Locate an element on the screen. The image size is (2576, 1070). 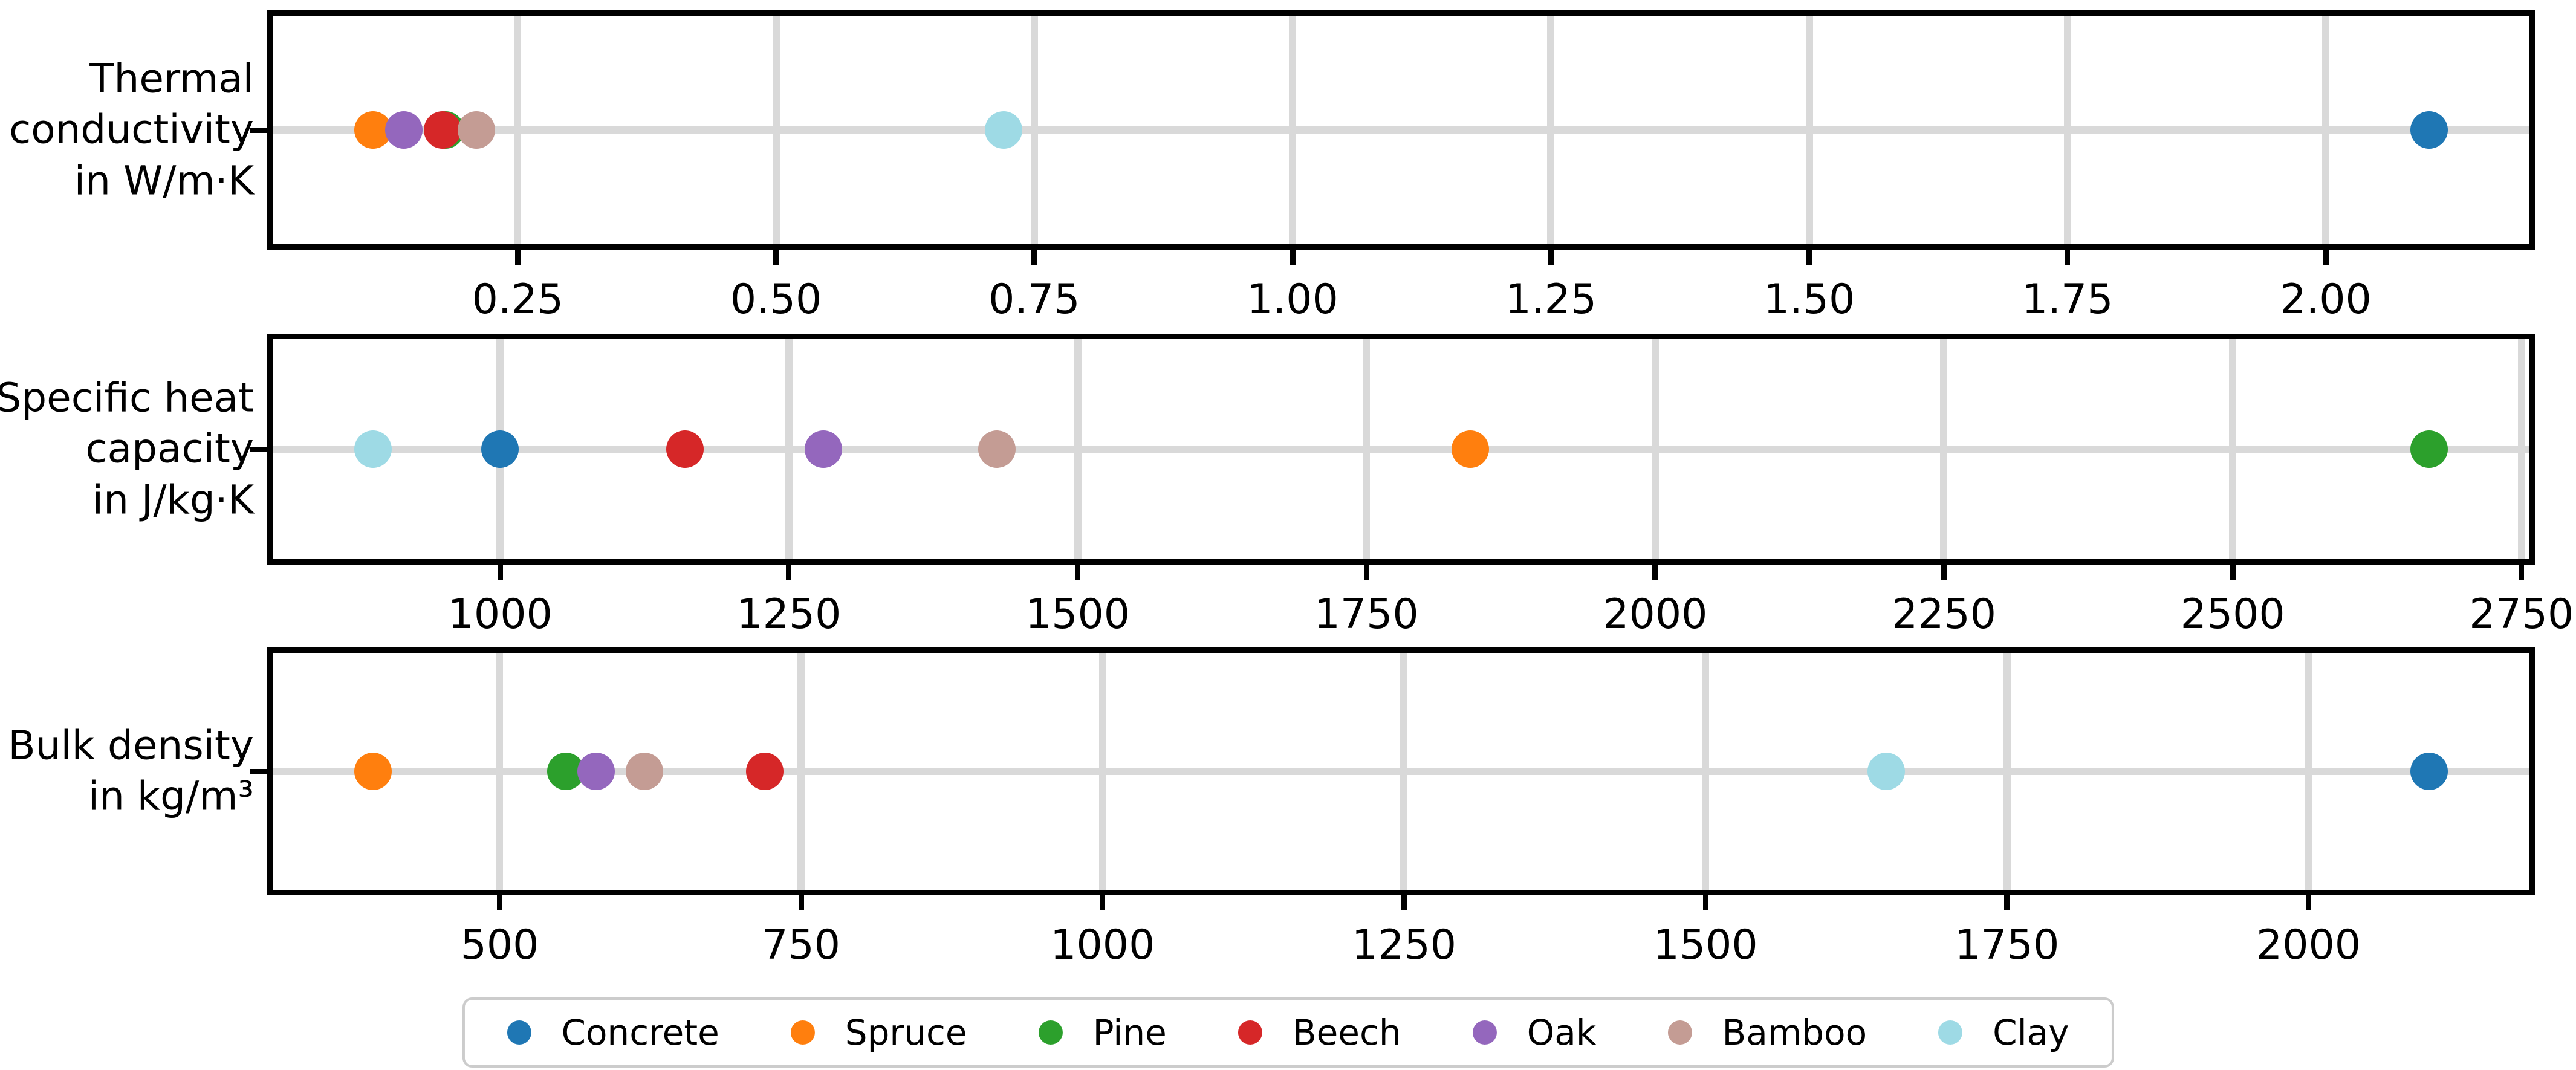
legend-item-clay: Clay is located at coordinates (2004, 1032).